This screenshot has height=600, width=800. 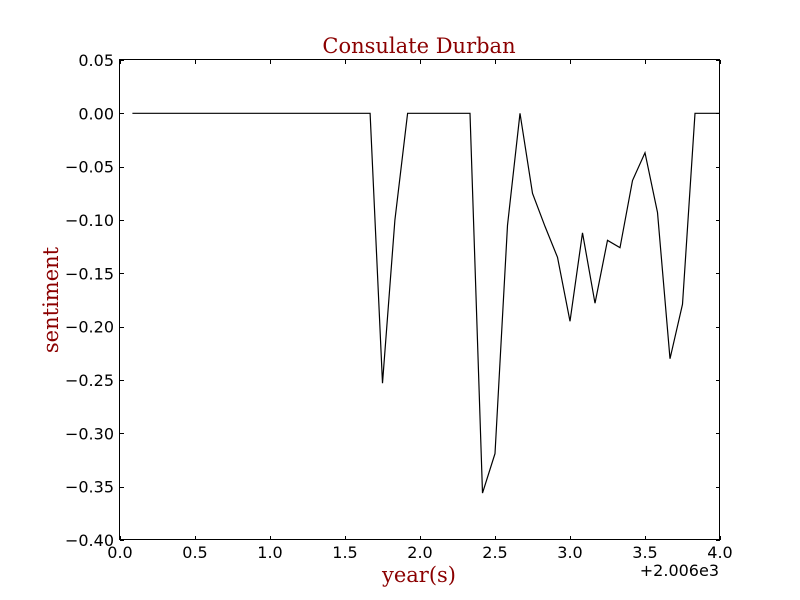 What do you see at coordinates (89, 327) in the screenshot?
I see `y-tick-label: −0.20` at bounding box center [89, 327].